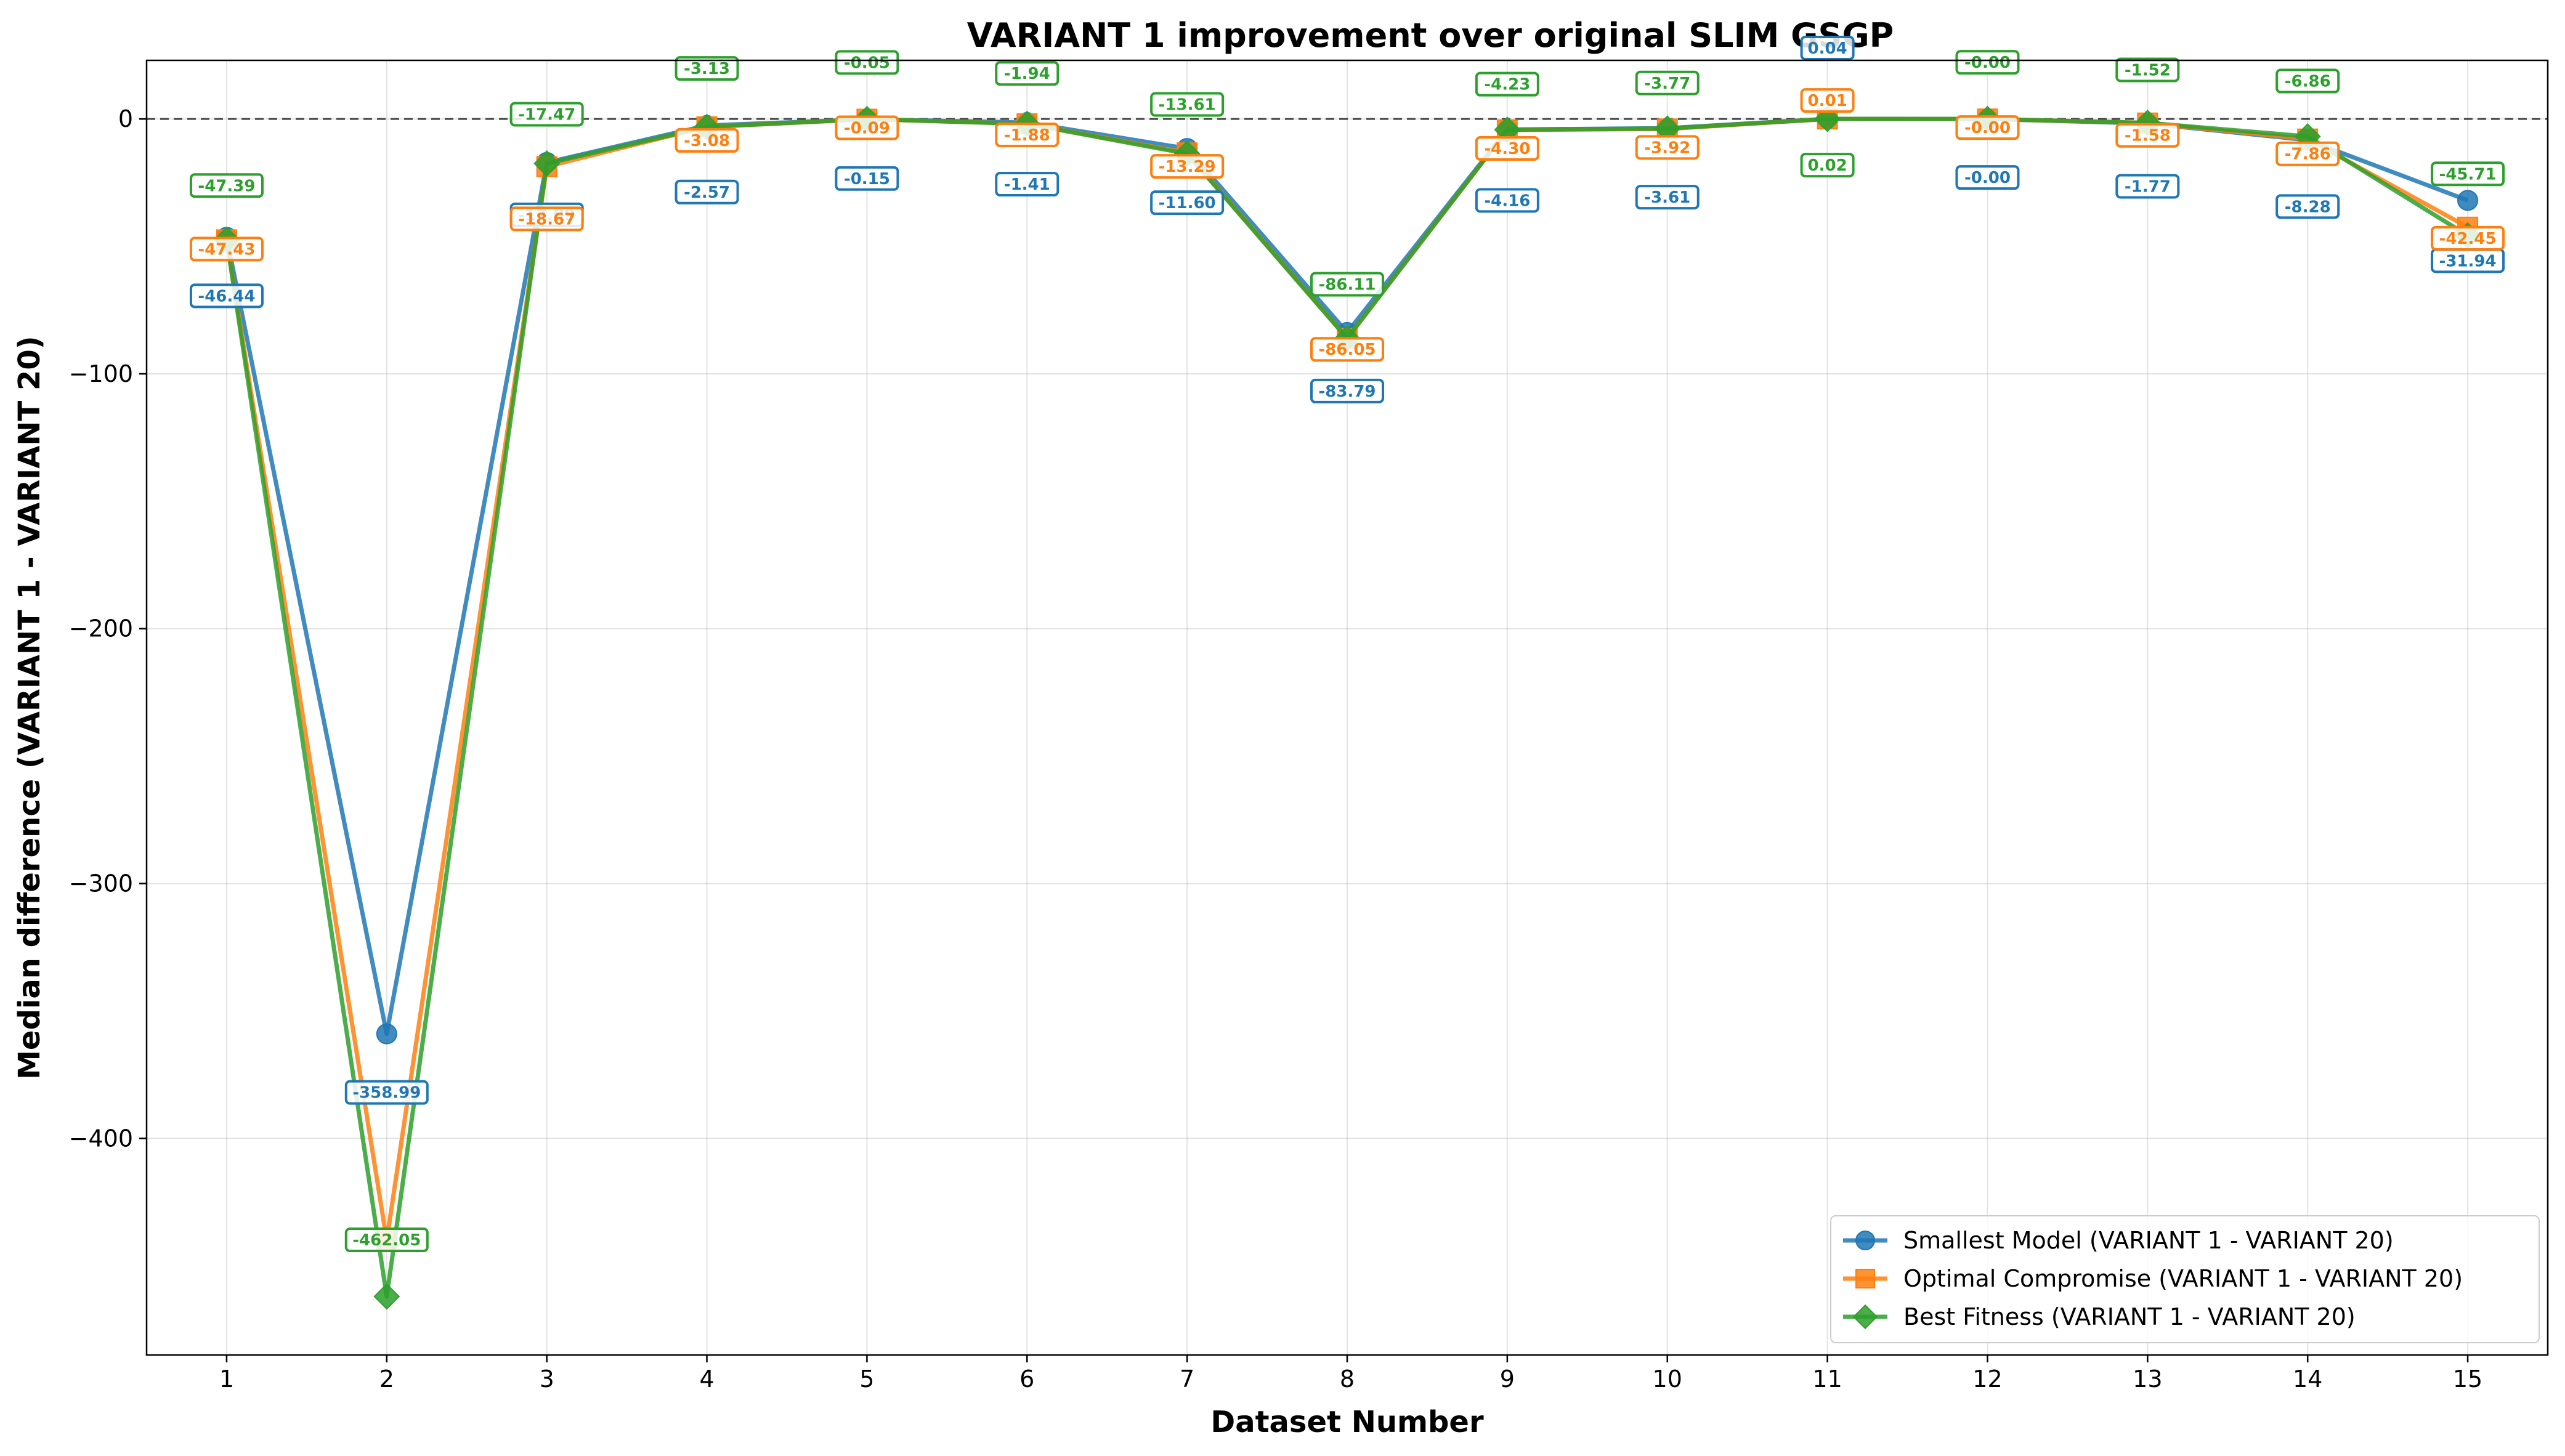  I want to click on data-label: -1.58, so click(2147, 135).